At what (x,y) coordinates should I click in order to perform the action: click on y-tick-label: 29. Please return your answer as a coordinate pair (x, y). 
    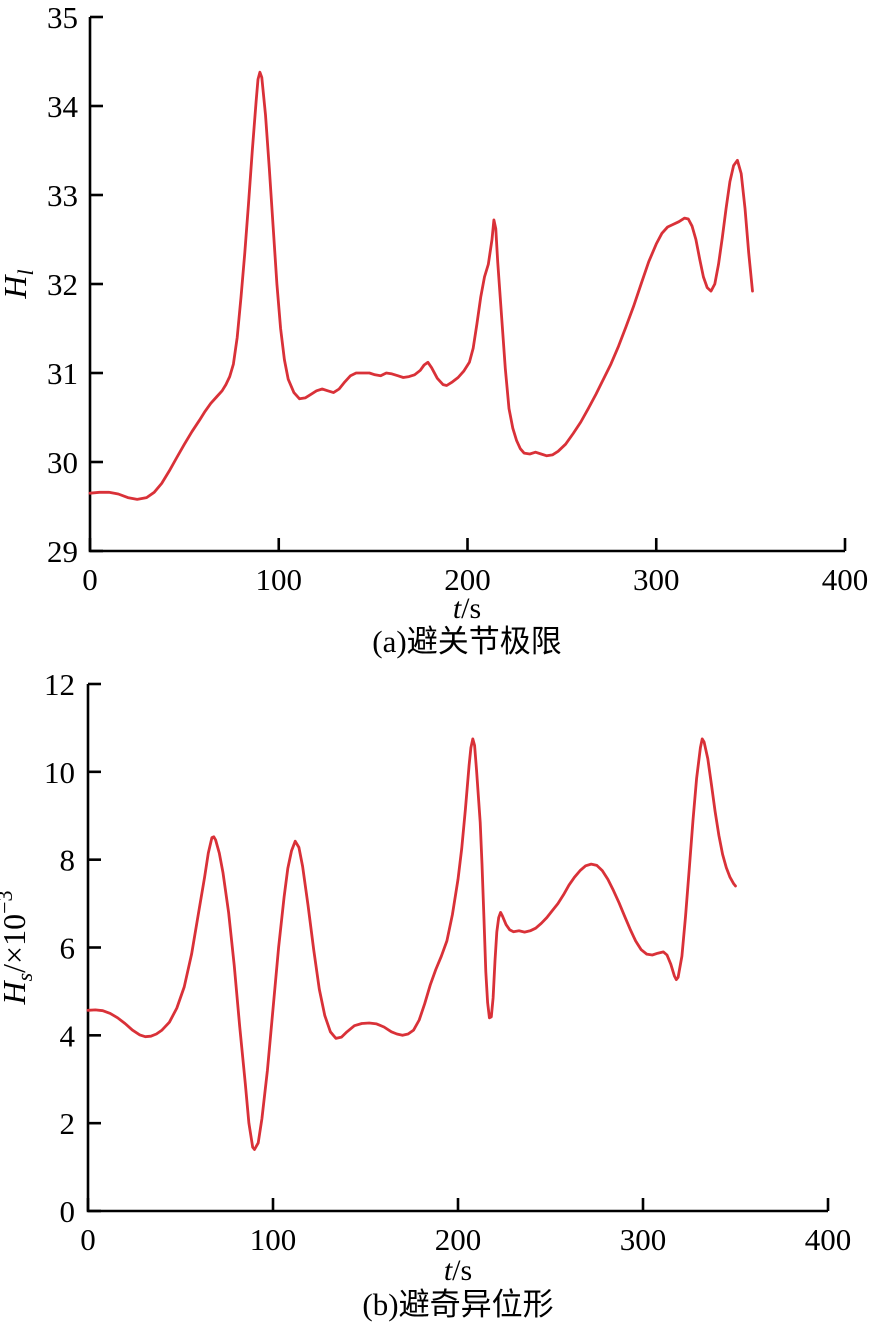
    Looking at the image, I should click on (62, 551).